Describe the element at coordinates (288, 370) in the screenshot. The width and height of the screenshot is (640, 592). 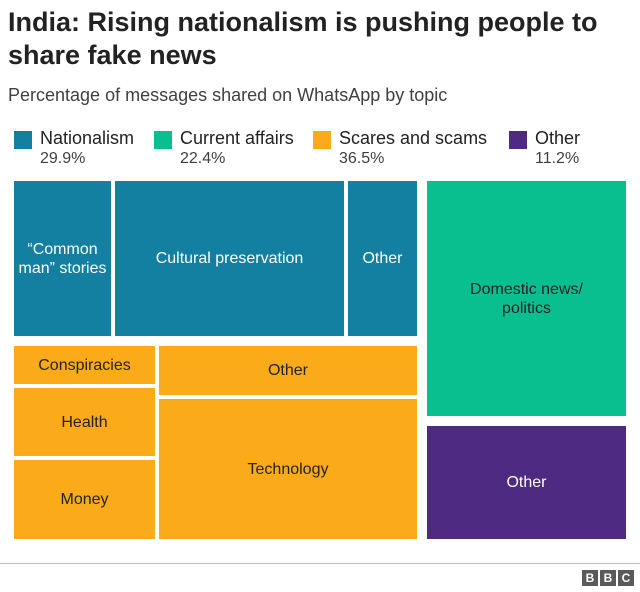
I see `tile-scares-other: Other` at that location.